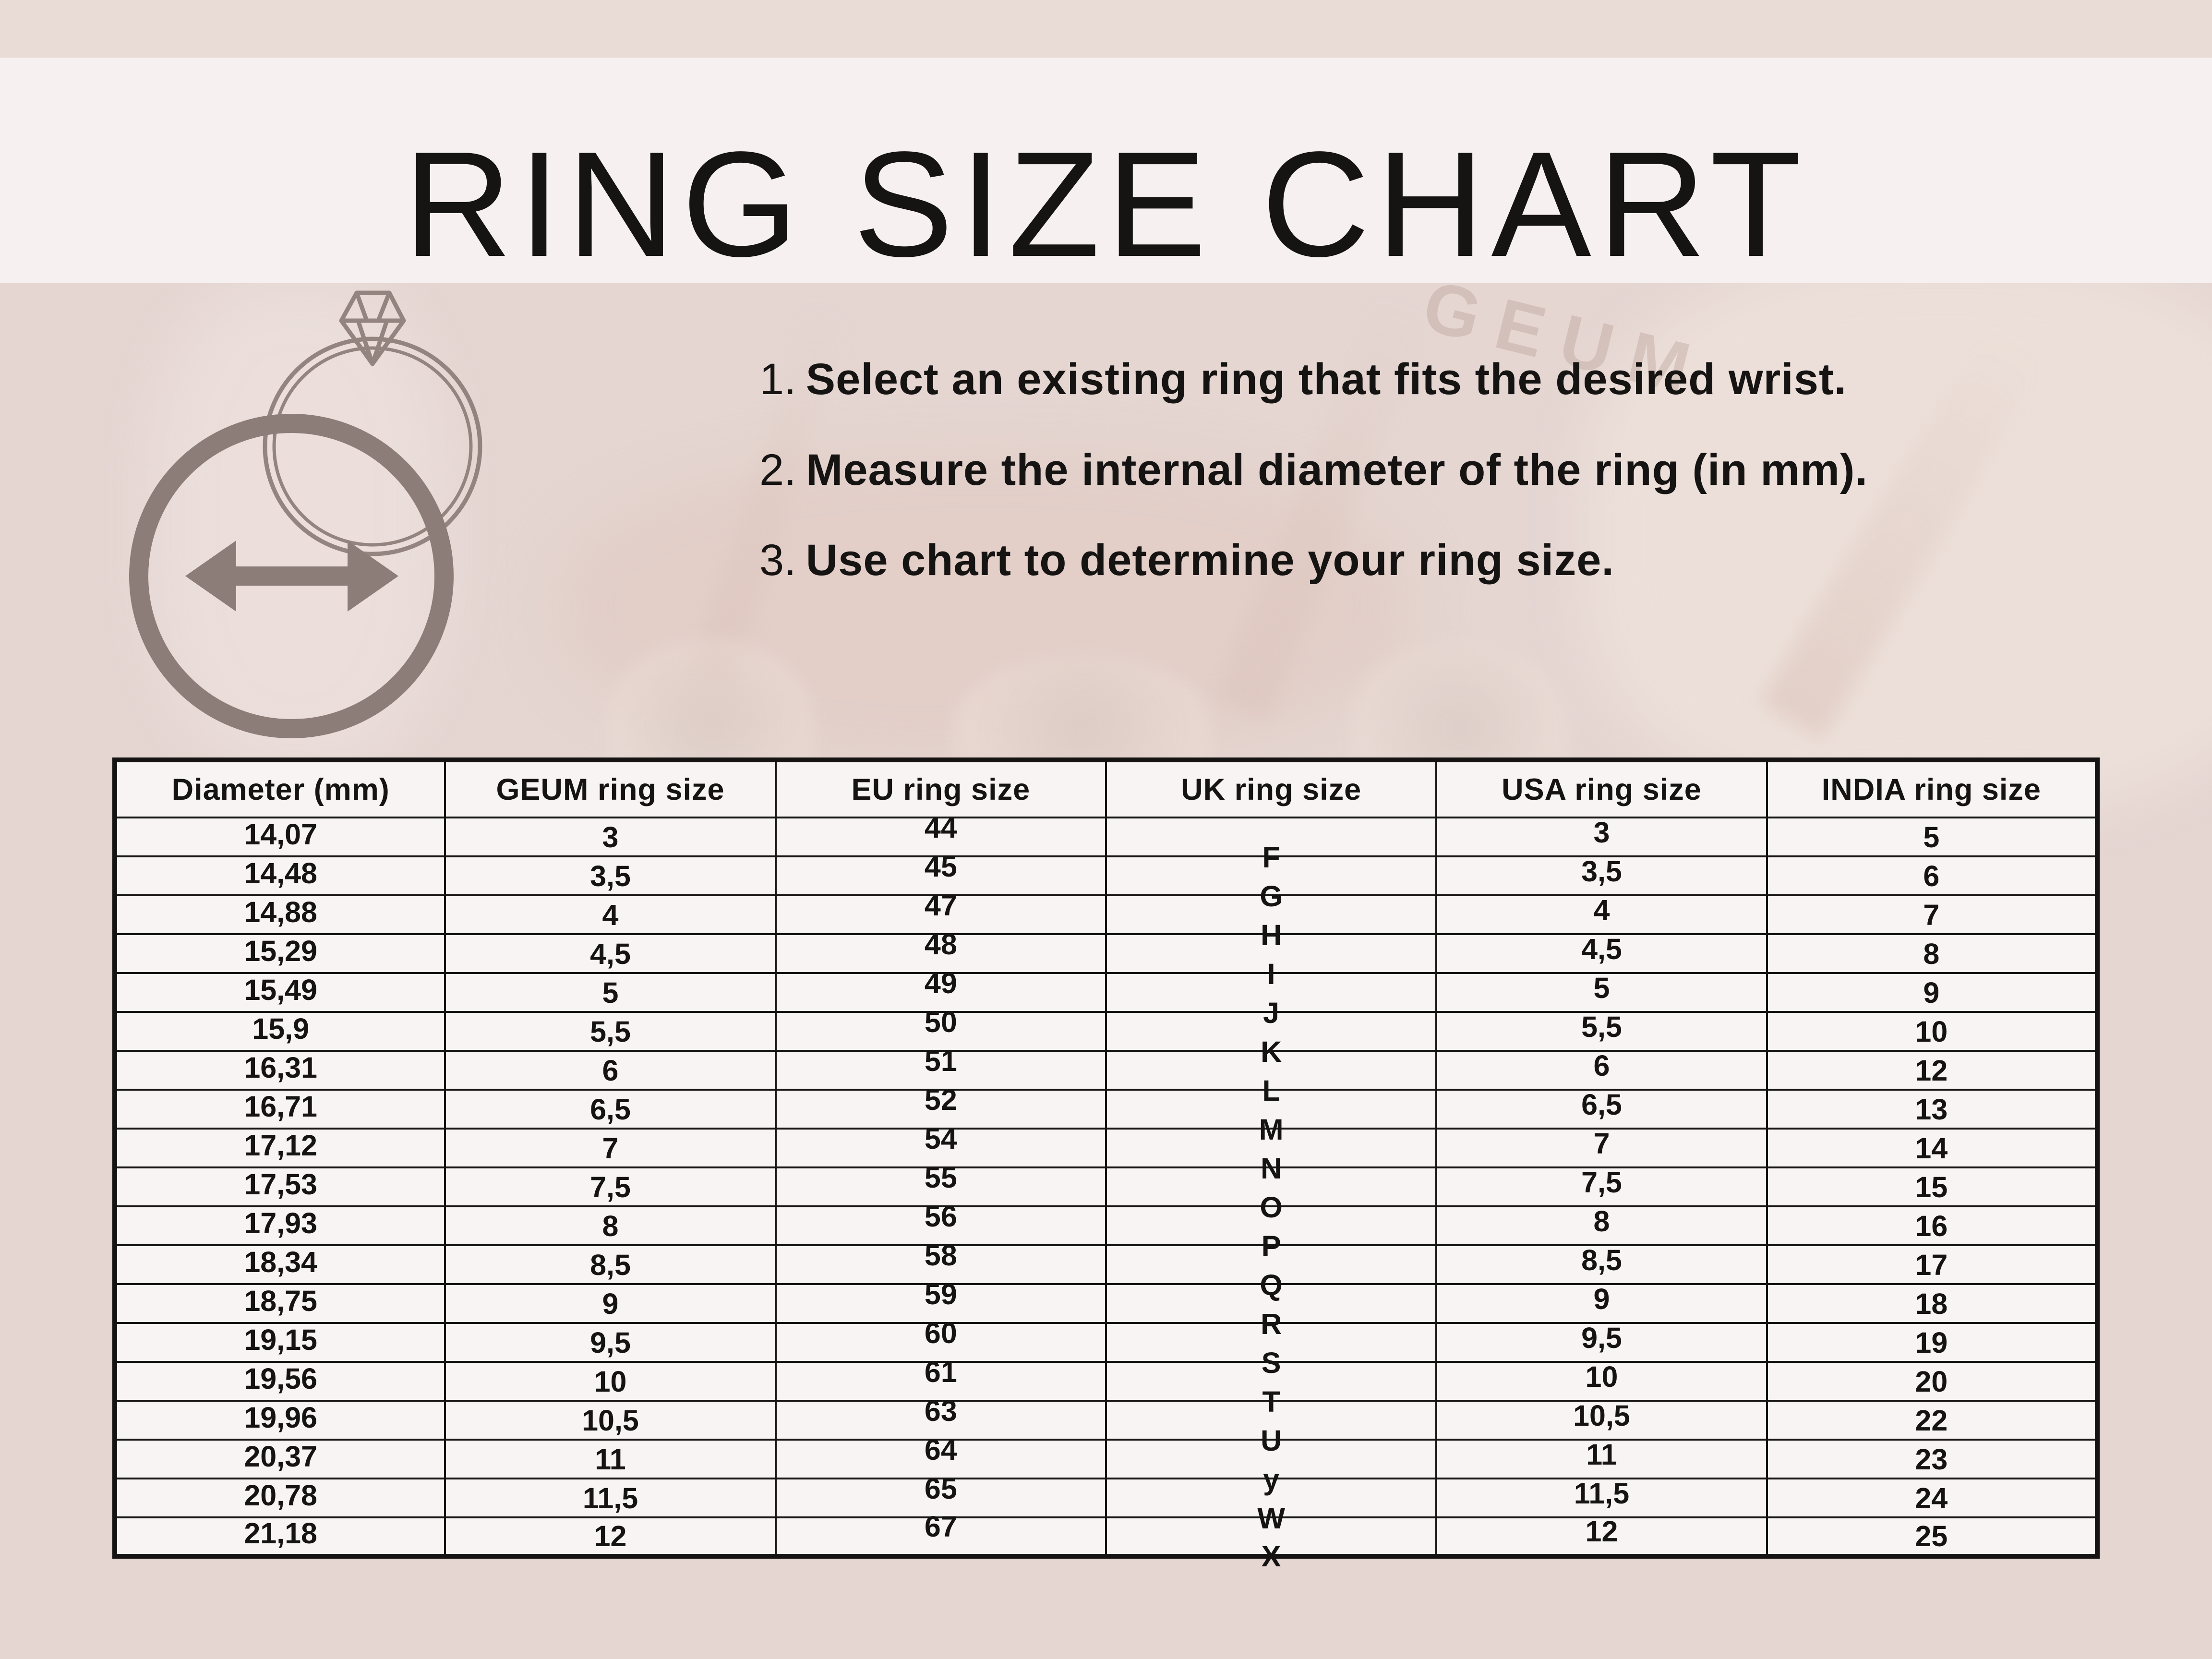 The image size is (2212, 1659). What do you see at coordinates (279, 837) in the screenshot?
I see `table-cell: 14,07` at bounding box center [279, 837].